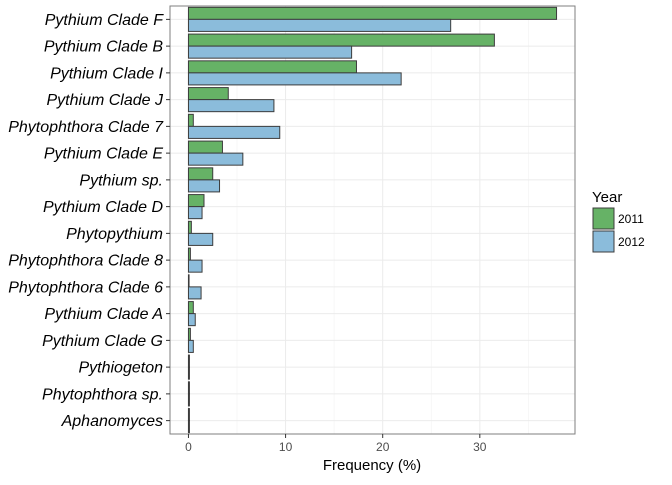 The height and width of the screenshot is (485, 672). What do you see at coordinates (383, 447) in the screenshot?
I see `x-tick-label: 20` at bounding box center [383, 447].